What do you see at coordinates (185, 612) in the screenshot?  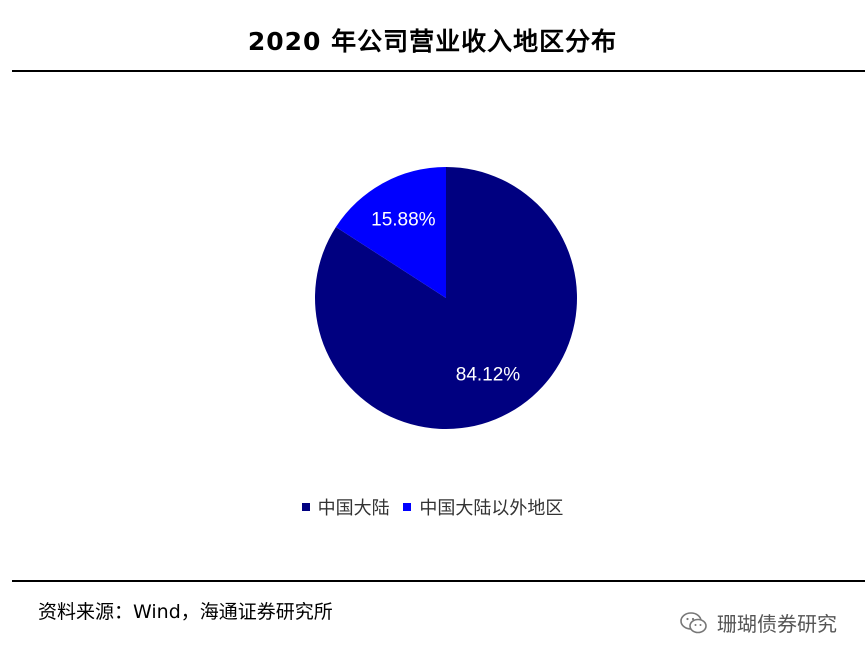 I see `source-note: 资料来源：Wind，海通证券研究所` at bounding box center [185, 612].